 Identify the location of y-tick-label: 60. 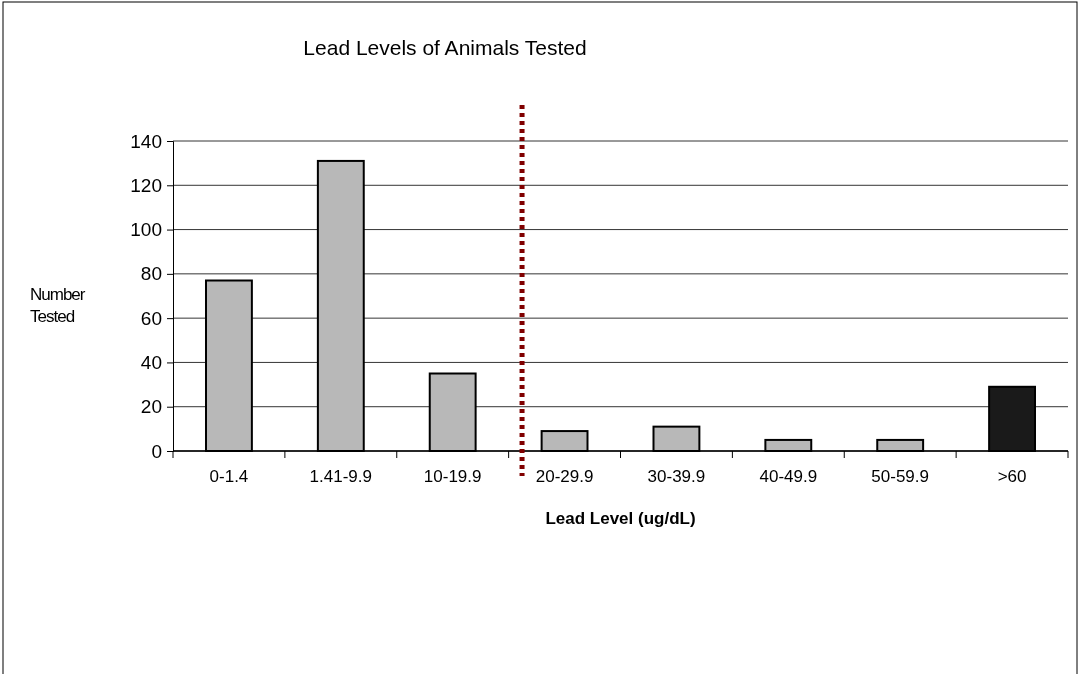
(151, 318).